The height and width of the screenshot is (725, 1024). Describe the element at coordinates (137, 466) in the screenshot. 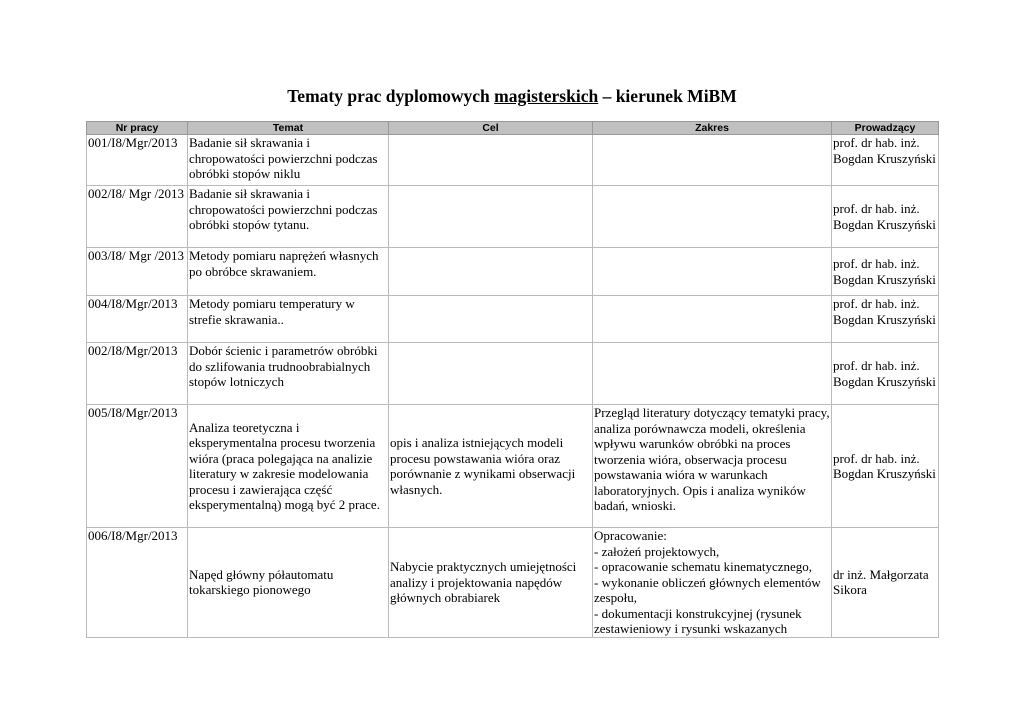

I see `nr-cell: 005/I8/Mgr/2013` at that location.